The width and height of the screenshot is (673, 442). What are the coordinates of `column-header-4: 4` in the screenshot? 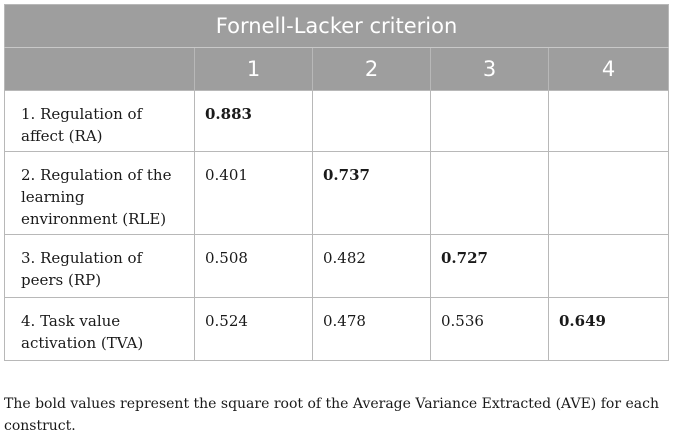 It's located at (608, 69).